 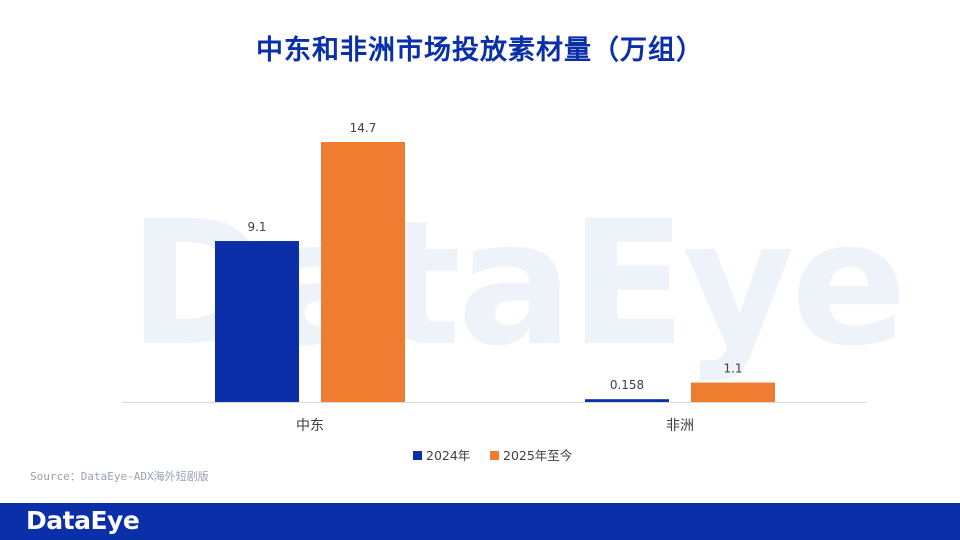 What do you see at coordinates (732, 369) in the screenshot?
I see `data-label: 1.1` at bounding box center [732, 369].